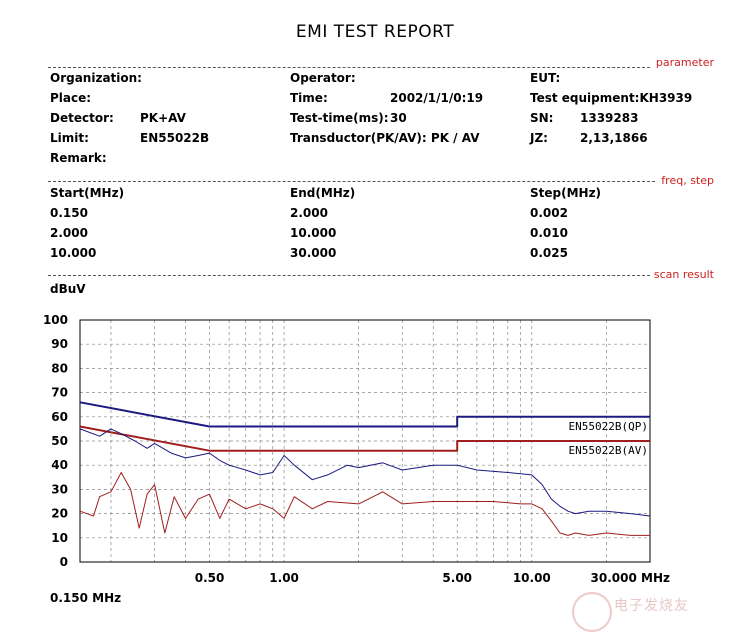 The image size is (750, 640). Describe the element at coordinates (59, 538) in the screenshot. I see `y-tick-label: 10` at that location.